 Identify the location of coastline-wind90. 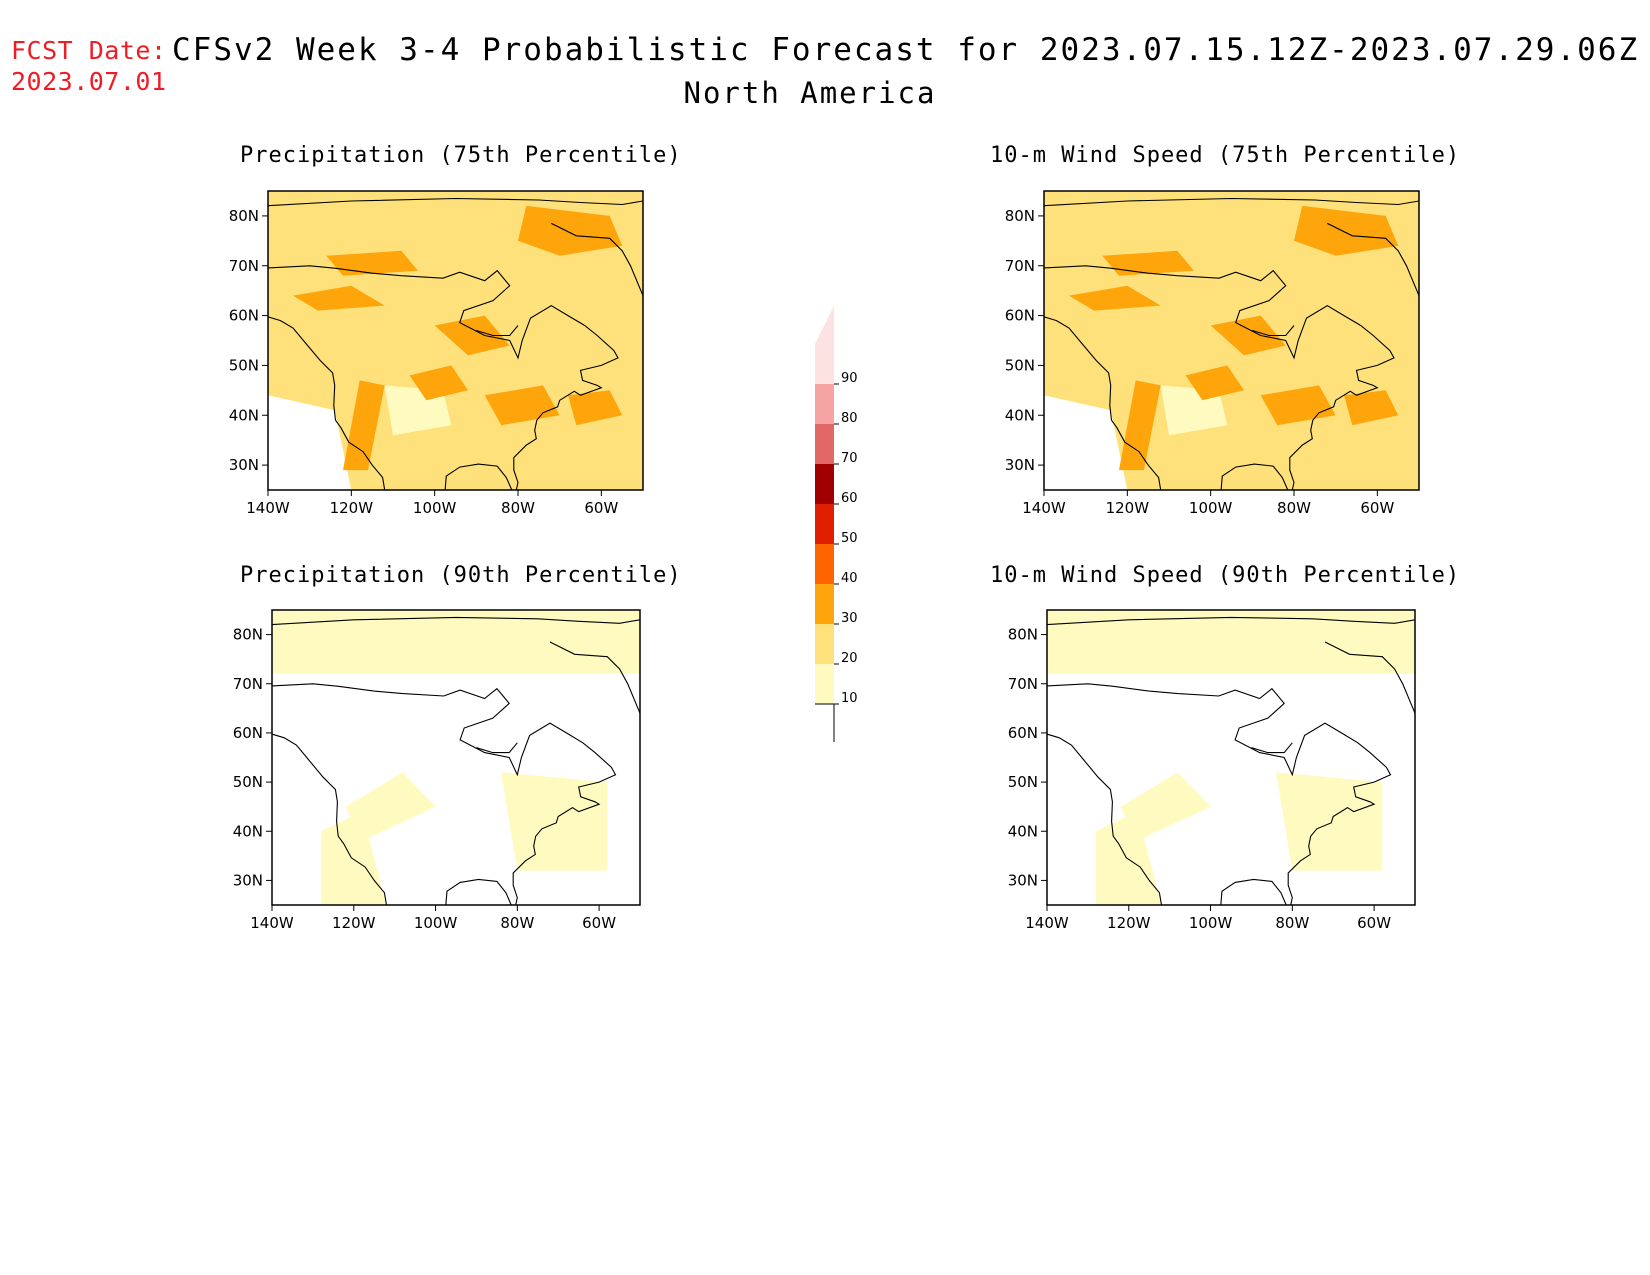
(1231, 760).